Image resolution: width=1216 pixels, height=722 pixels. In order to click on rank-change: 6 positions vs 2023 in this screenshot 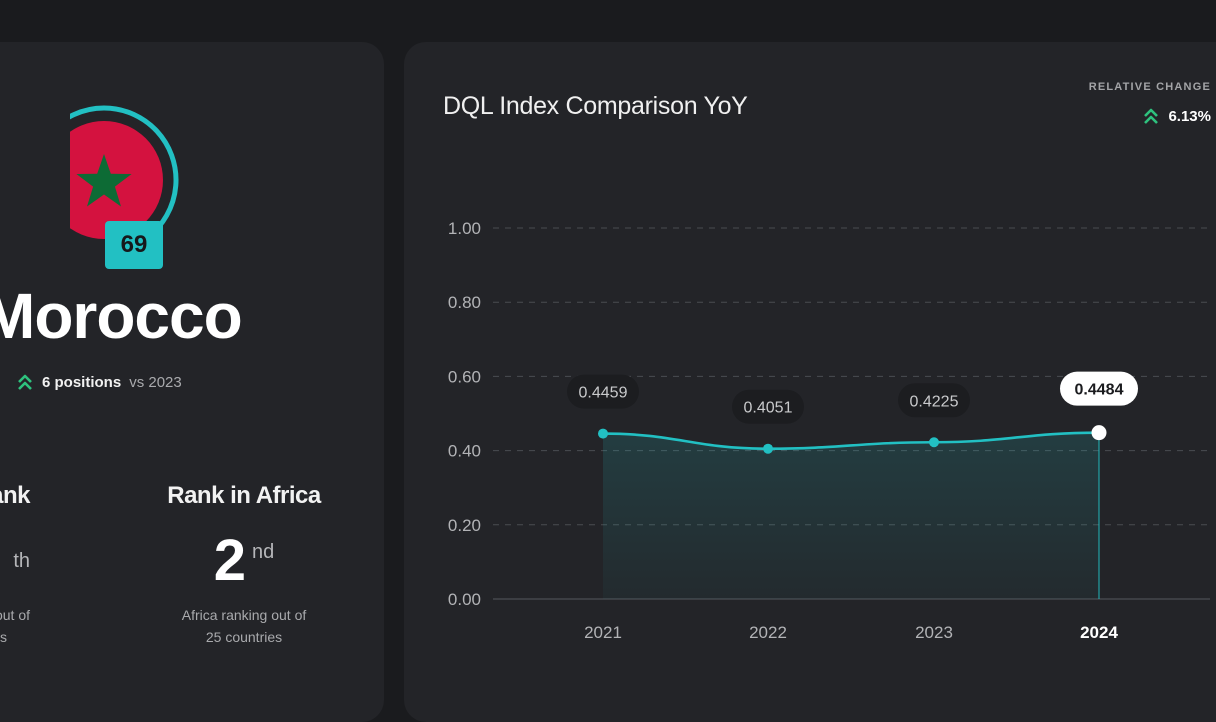, I will do `click(99, 382)`.